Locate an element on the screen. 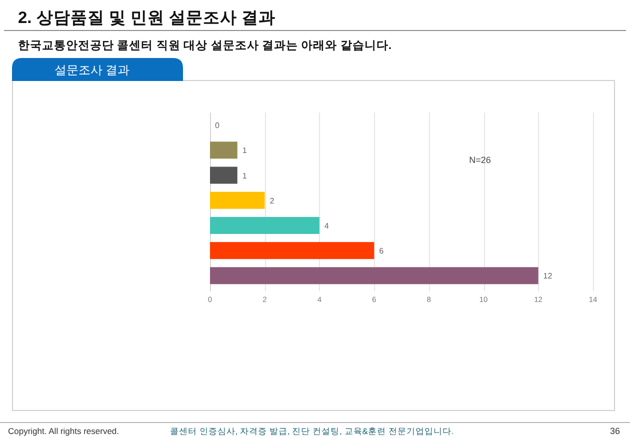 The width and height of the screenshot is (630, 438). data-label: 2 is located at coordinates (272, 201).